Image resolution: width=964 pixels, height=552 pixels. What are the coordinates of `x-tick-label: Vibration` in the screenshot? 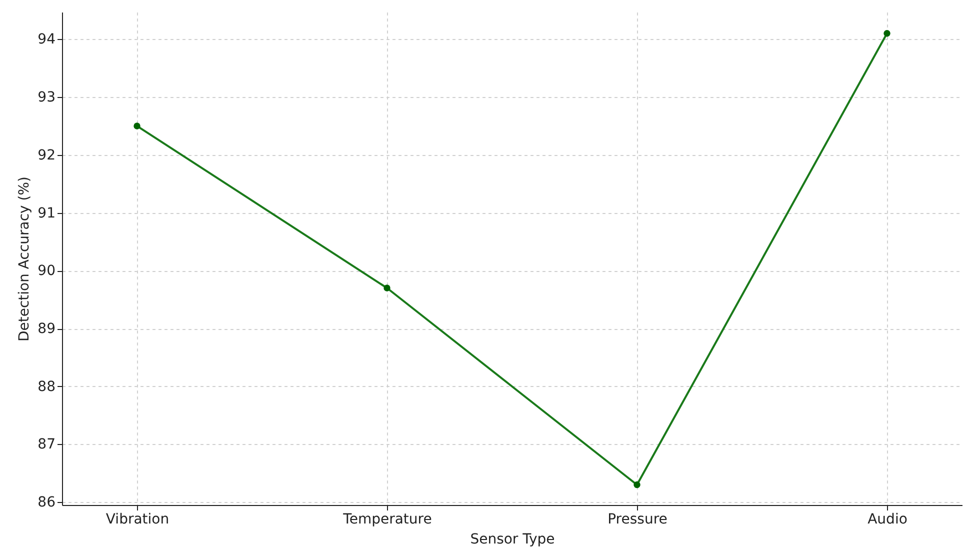 It's located at (138, 520).